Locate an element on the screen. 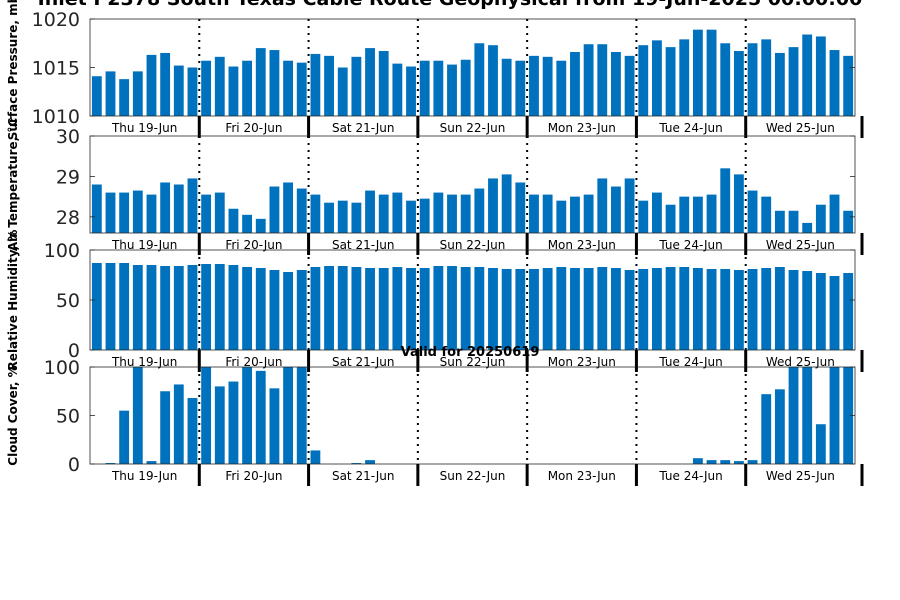 The image size is (900, 600). ytick-label: 1015 is located at coordinates (56, 69).